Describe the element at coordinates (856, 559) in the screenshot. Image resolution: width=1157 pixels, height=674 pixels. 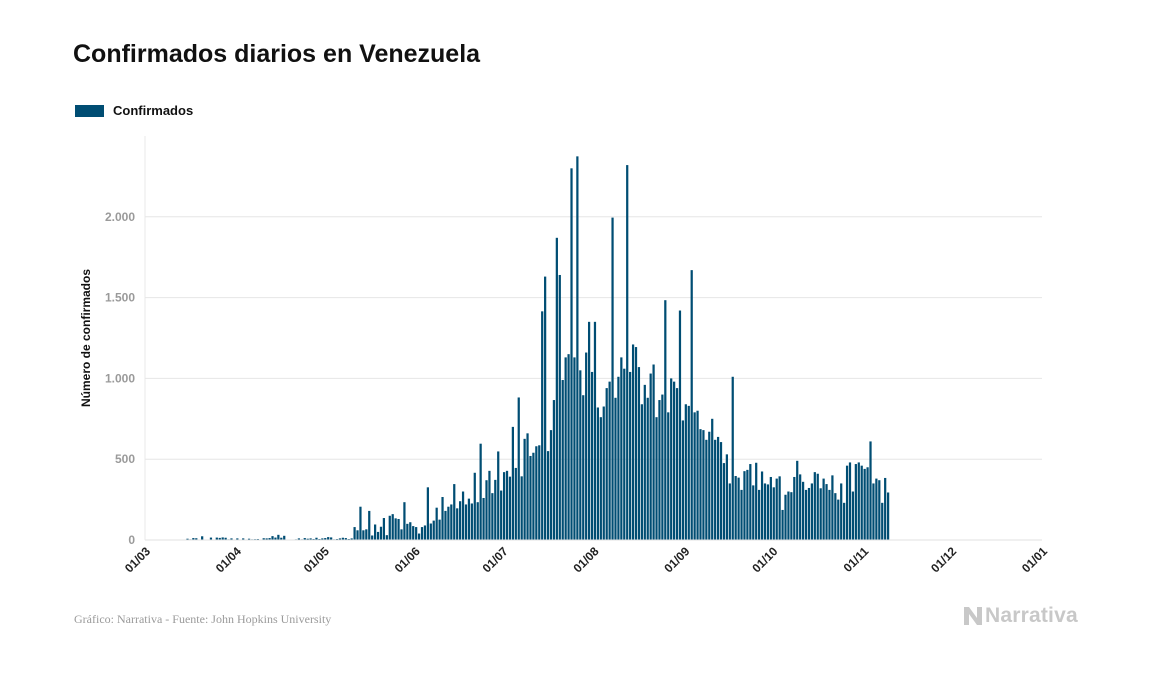
I see `x-tick-label: 01/11` at that location.